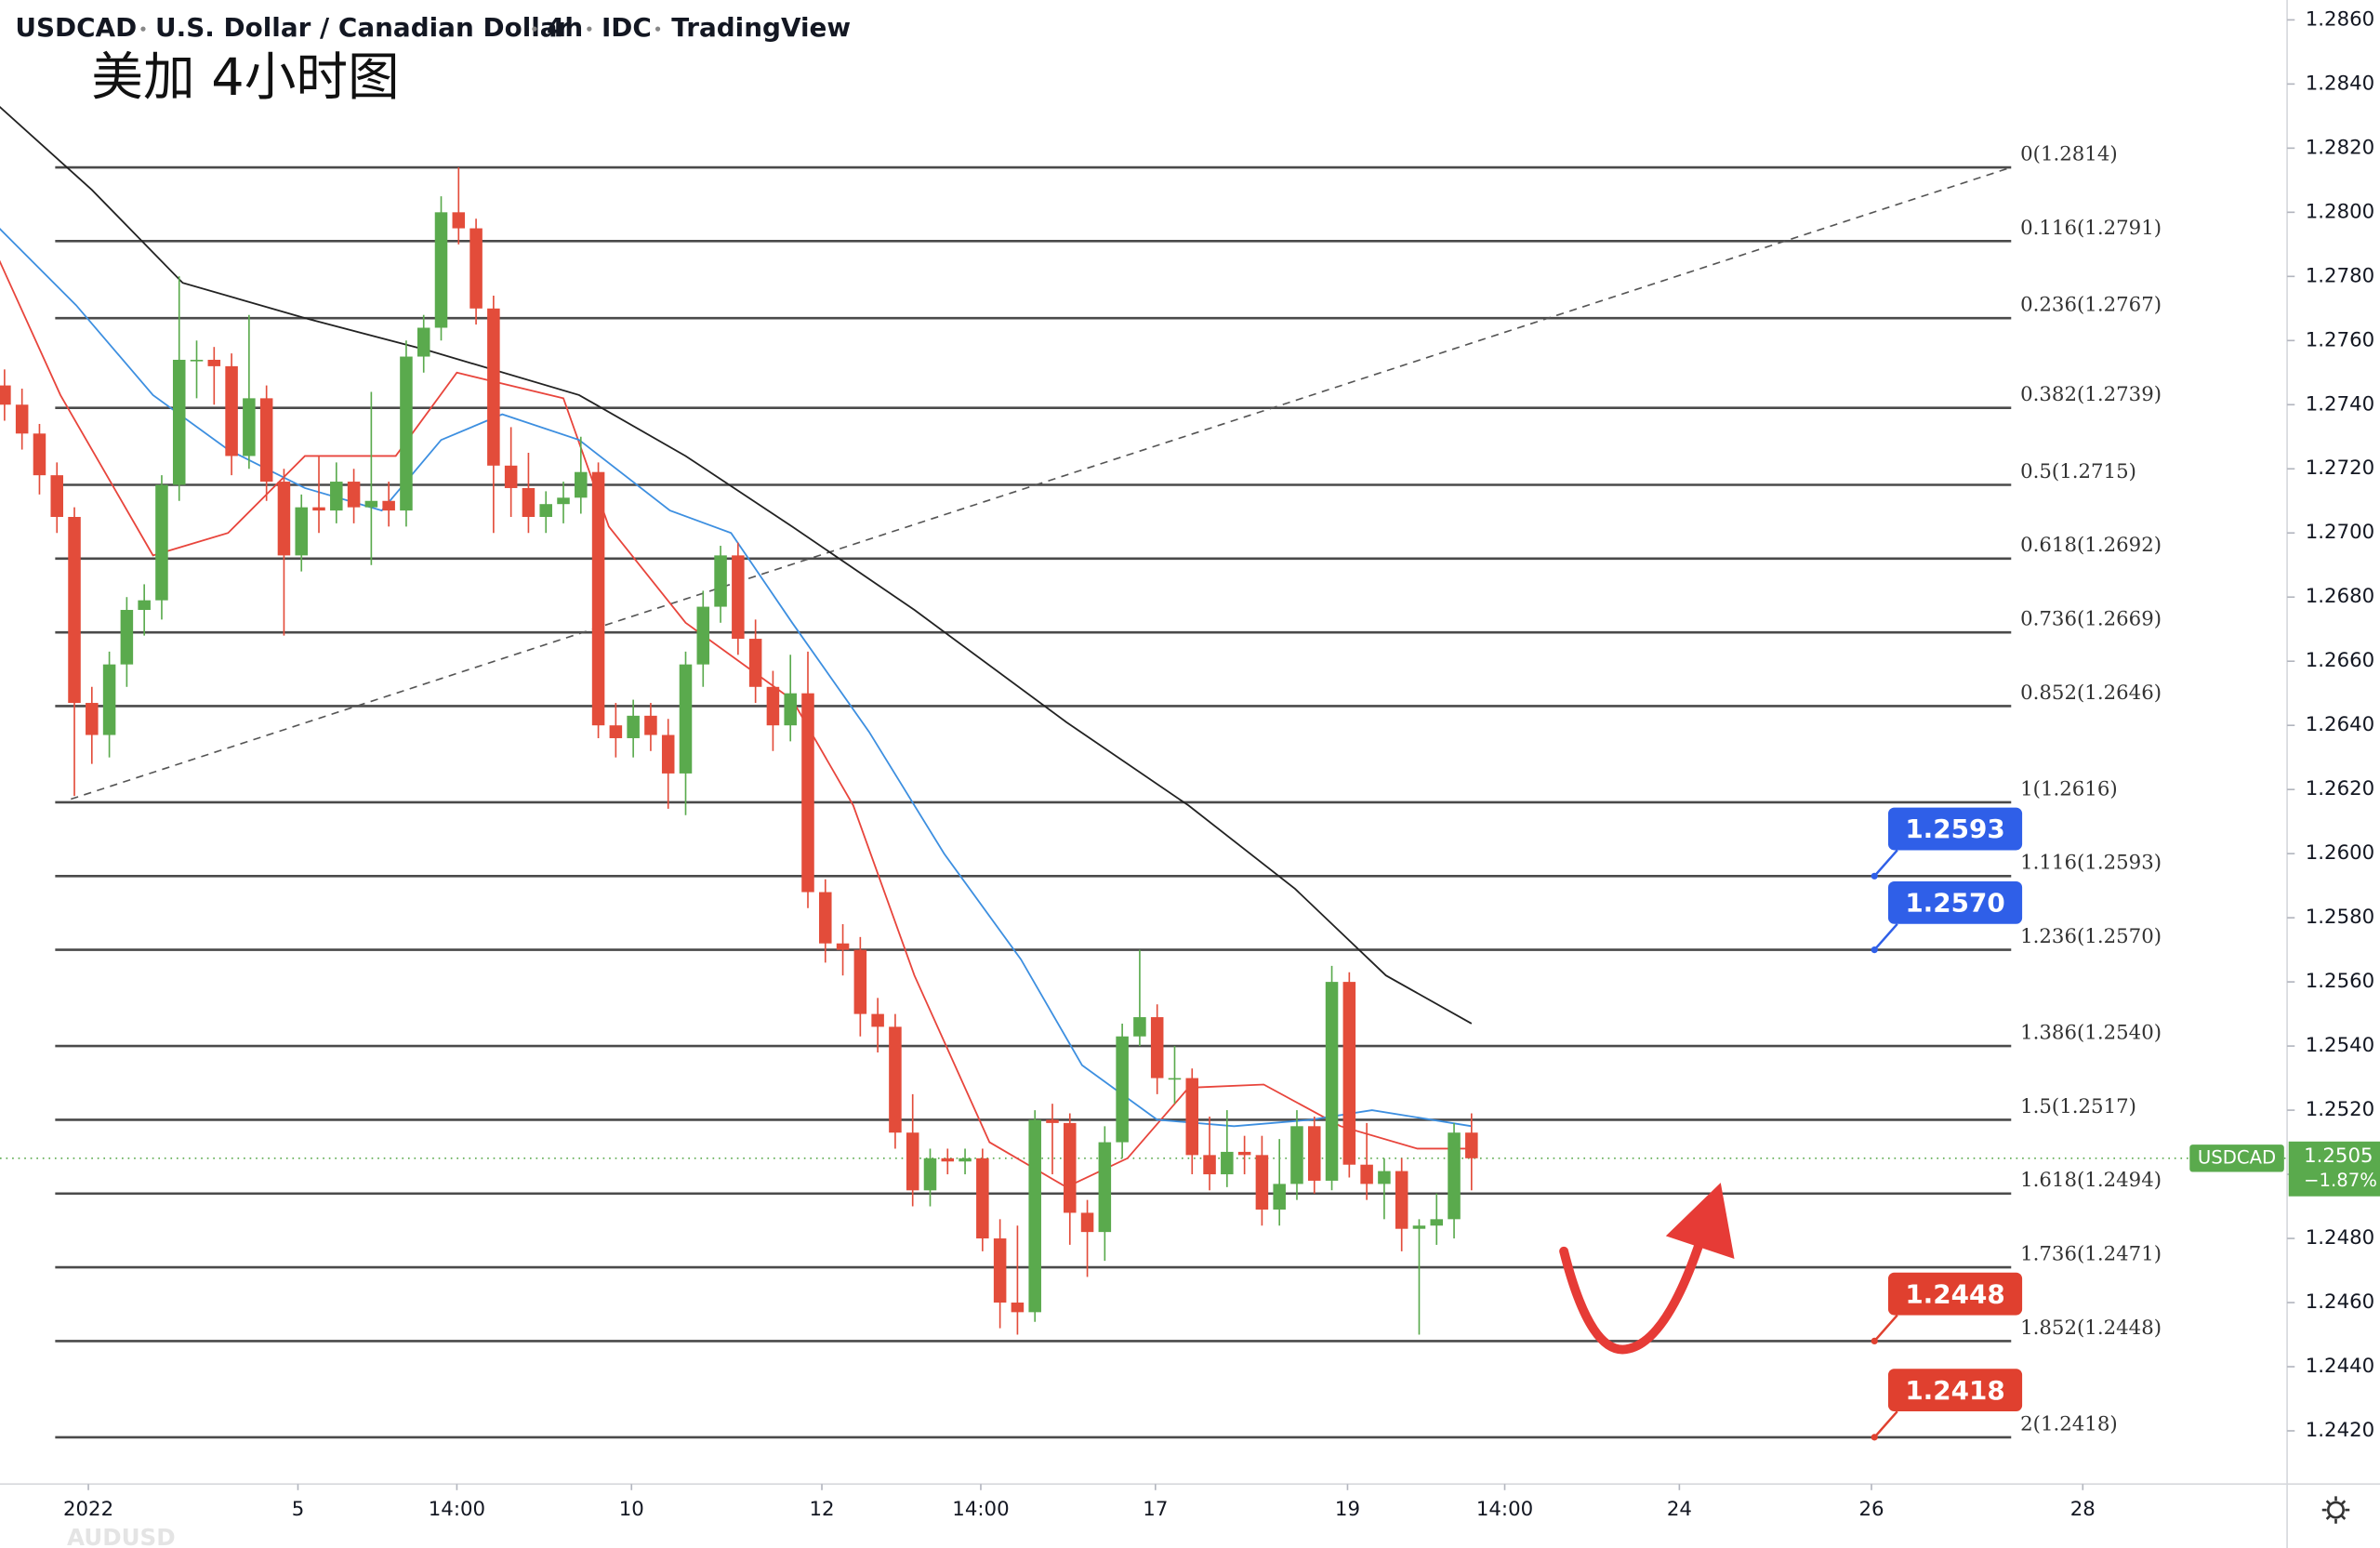  What do you see at coordinates (2340, 339) in the screenshot?
I see `y-tick-label: 1.2760` at bounding box center [2340, 339].